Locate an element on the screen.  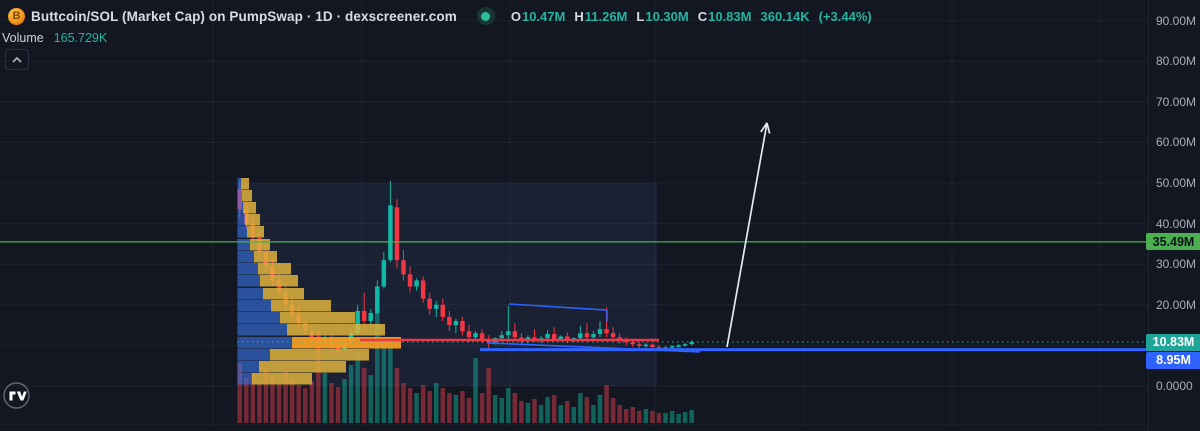
close-value: 10.83M is located at coordinates (730, 16).